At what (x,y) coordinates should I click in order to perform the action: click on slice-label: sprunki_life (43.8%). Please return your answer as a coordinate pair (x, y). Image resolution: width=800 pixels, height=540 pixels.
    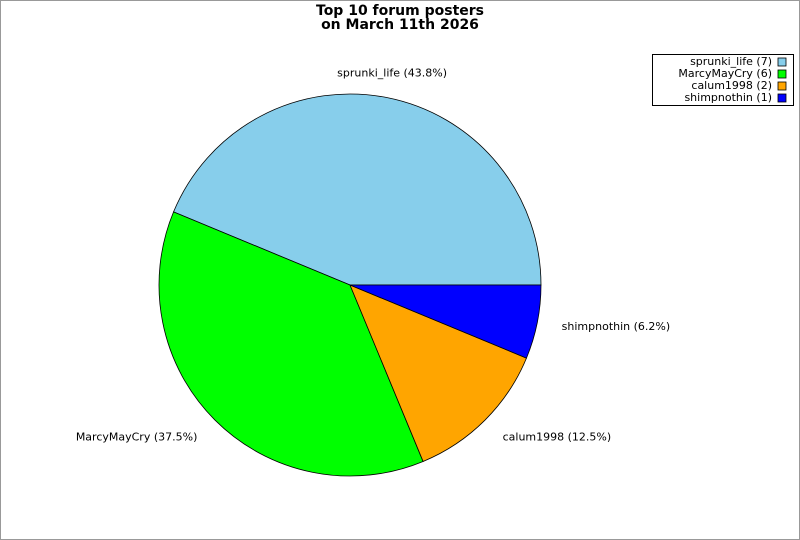
    Looking at the image, I should click on (392, 72).